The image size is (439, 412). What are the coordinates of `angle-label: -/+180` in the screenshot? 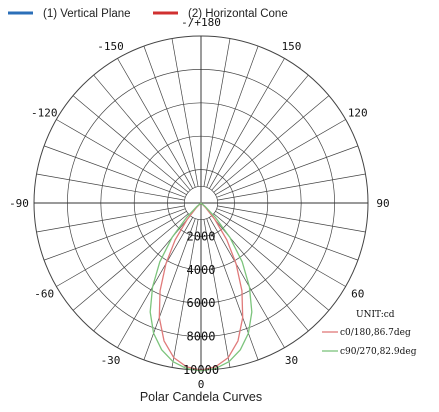 It's located at (201, 22).